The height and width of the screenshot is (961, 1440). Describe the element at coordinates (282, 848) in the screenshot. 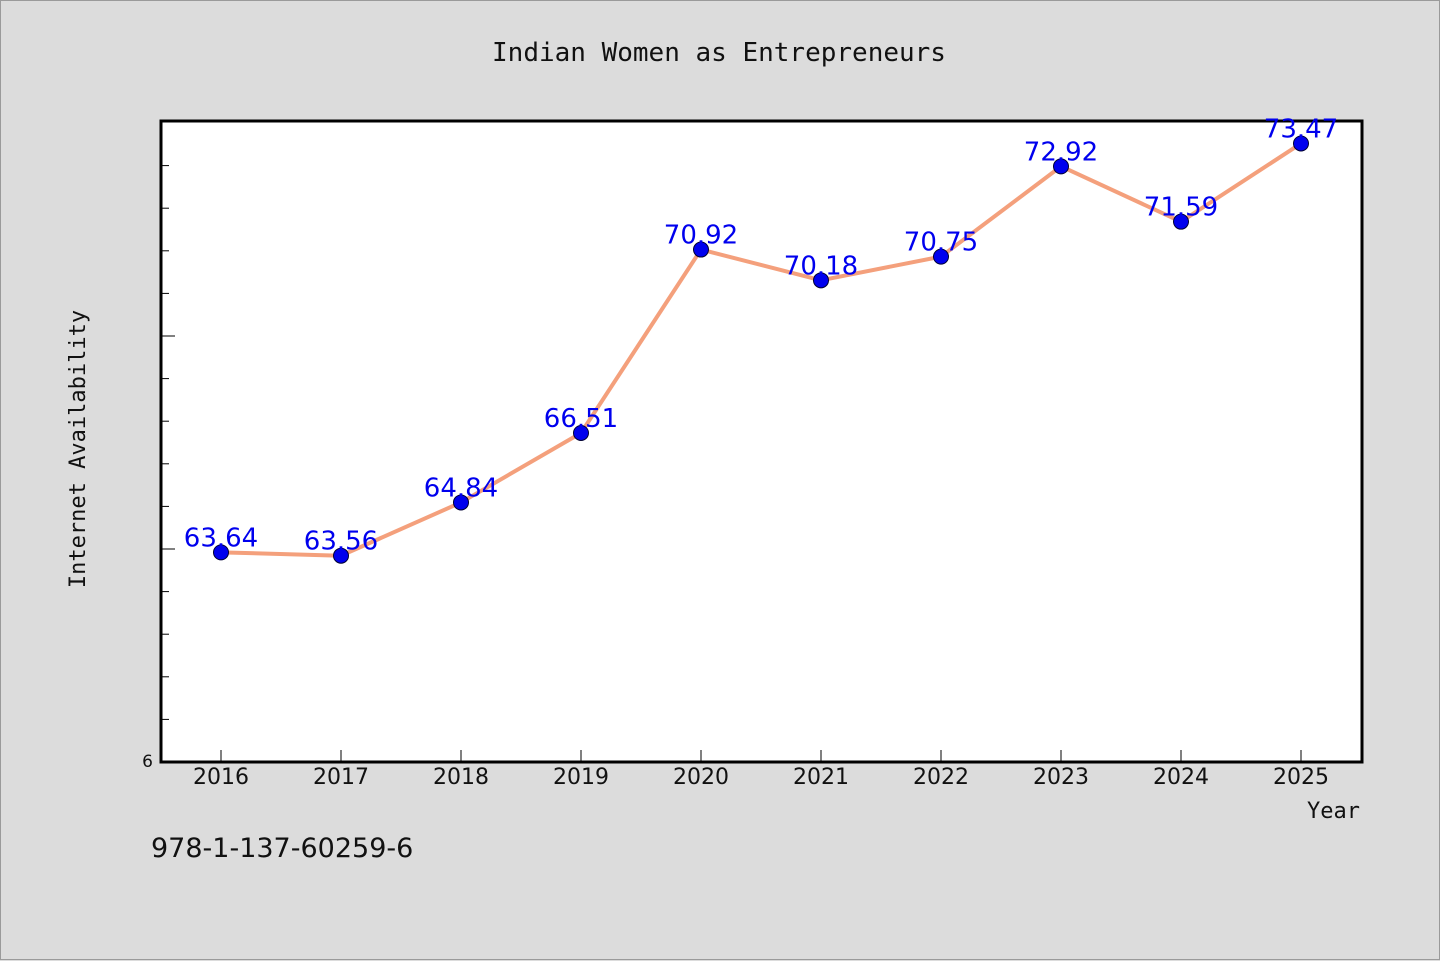

I see `isbn-text: 978-1-137-60259-6` at that location.